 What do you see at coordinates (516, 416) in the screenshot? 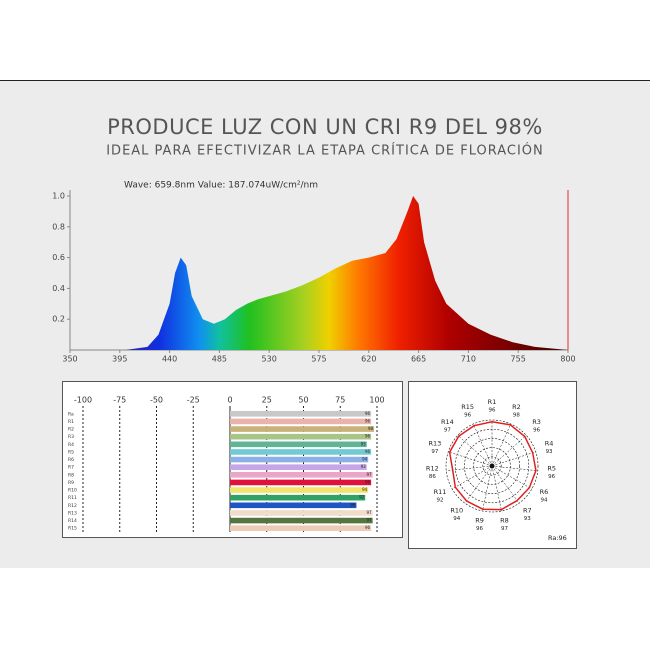
I see `spoke-value: 98` at bounding box center [516, 416].